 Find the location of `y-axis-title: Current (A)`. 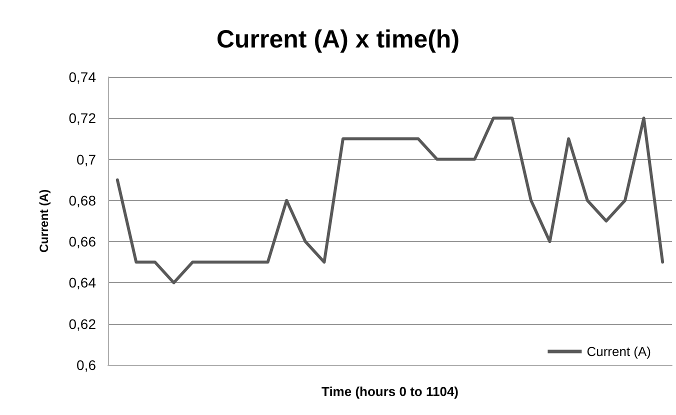

y-axis-title: Current (A) is located at coordinates (44, 221).